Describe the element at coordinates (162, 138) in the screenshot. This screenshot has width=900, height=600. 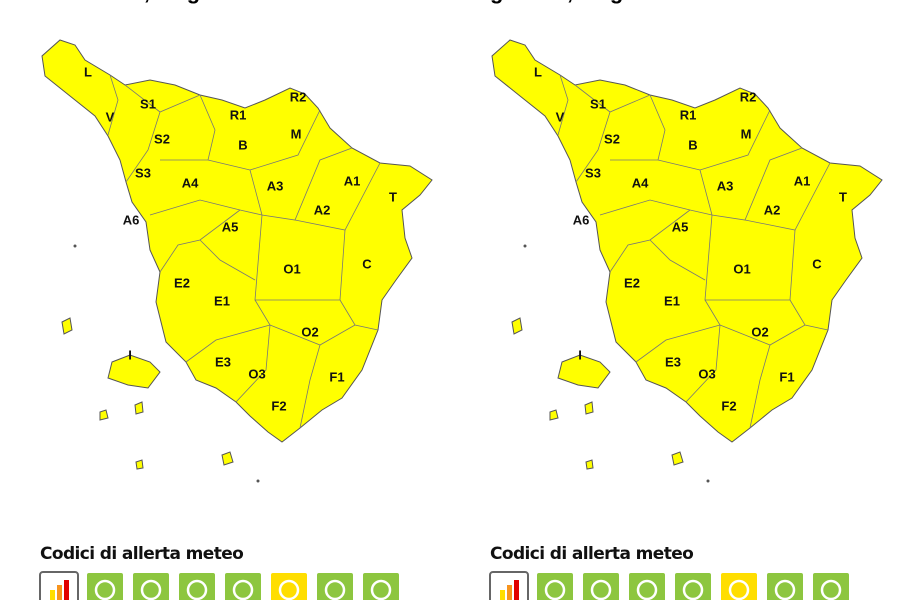
I see `zone-label: S2` at that location.